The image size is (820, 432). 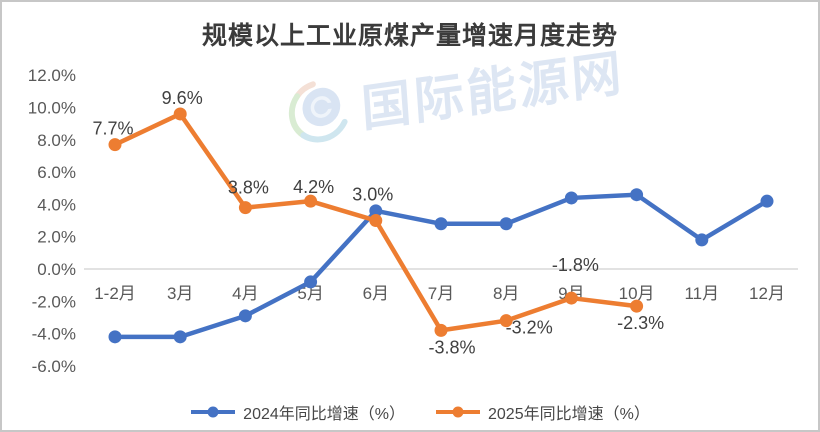 What do you see at coordinates (575, 265) in the screenshot?
I see `svg-text: -1.8%` at bounding box center [575, 265].